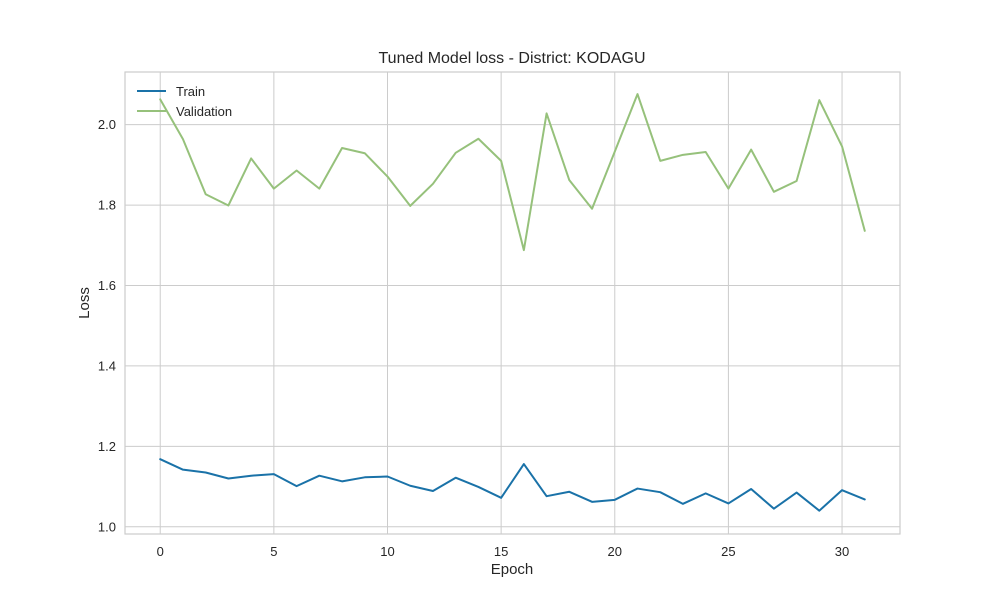 The width and height of the screenshot is (1000, 600). Describe the element at coordinates (107, 365) in the screenshot. I see `y-tick-label: 1.4` at that location.